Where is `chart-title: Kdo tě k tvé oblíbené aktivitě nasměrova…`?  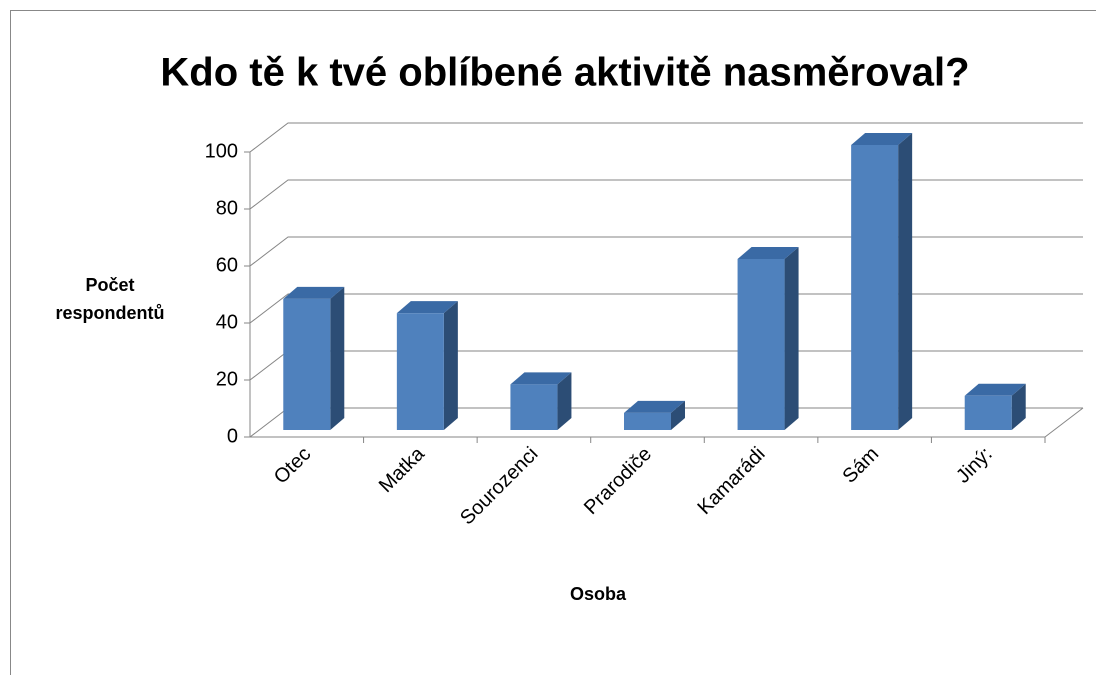
chart-title: Kdo tě k tvé oblíbené aktivitě nasměrova… is located at coordinates (564, 73).